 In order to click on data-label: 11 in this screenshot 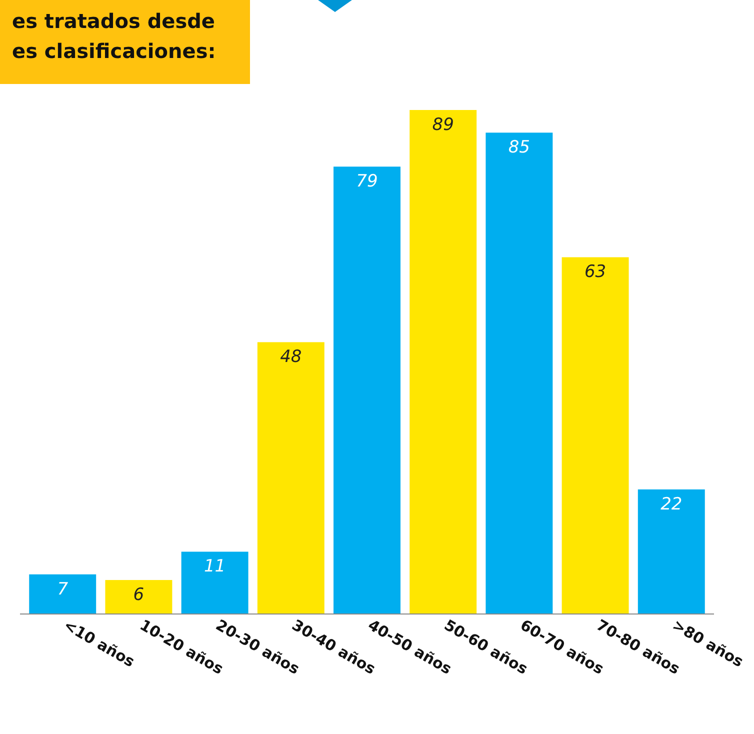, I will do `click(215, 566)`.